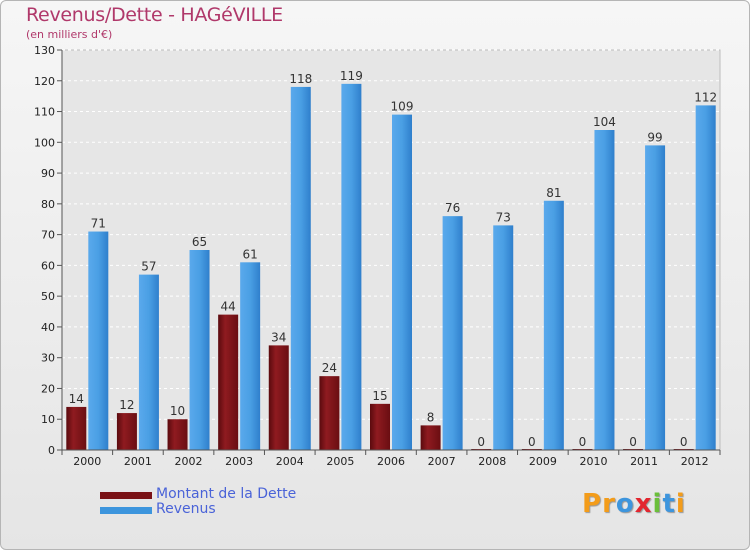  Describe the element at coordinates (643, 504) in the screenshot. I see `logo-letter: x` at that location.